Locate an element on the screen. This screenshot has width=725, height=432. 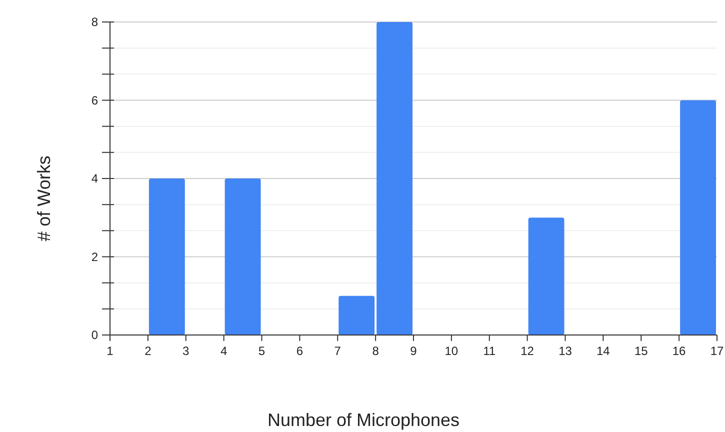
x-tick-label: 5 is located at coordinates (262, 351).